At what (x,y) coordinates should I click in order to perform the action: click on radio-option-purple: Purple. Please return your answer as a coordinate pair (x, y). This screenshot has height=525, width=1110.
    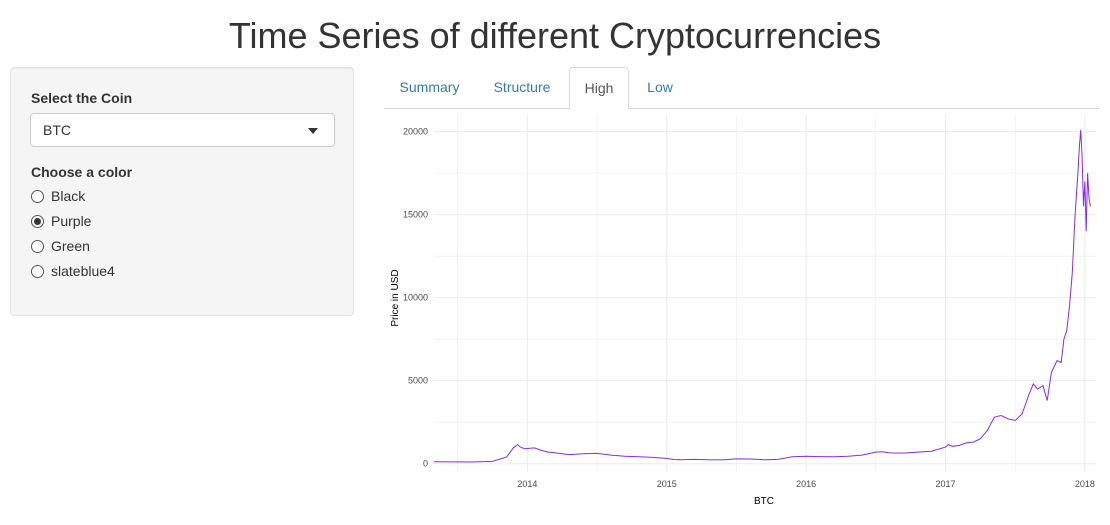
    Looking at the image, I should click on (61, 221).